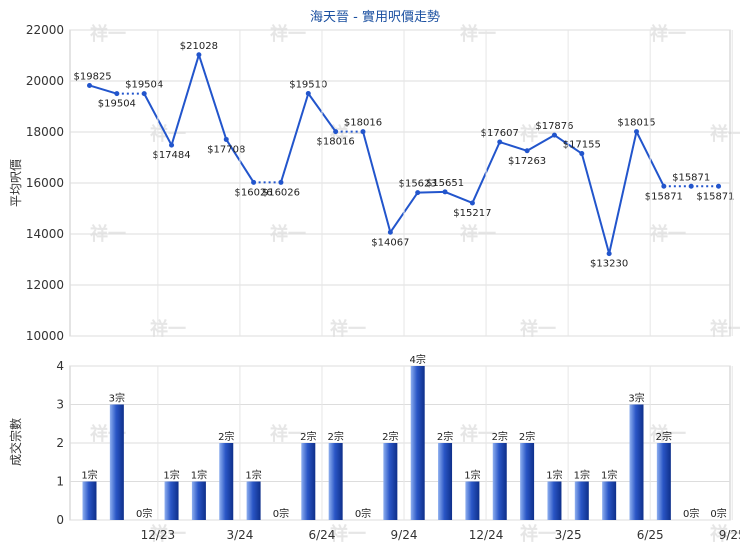  I want to click on count-y-tick-label: 2, so click(60, 443).